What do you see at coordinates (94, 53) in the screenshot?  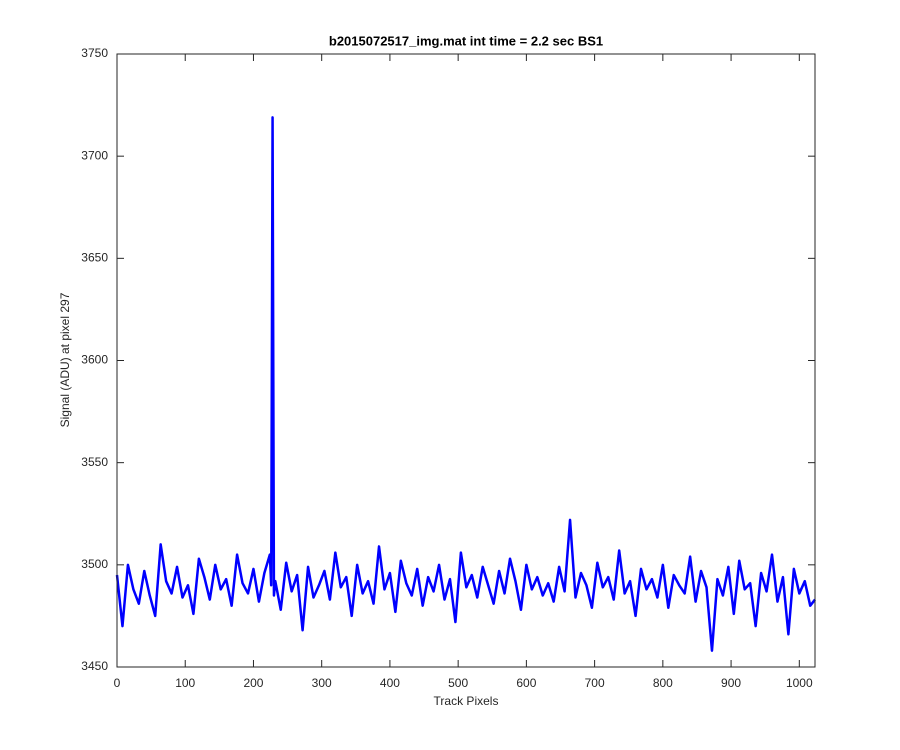 I see `y-tick-label: 3750` at bounding box center [94, 53].